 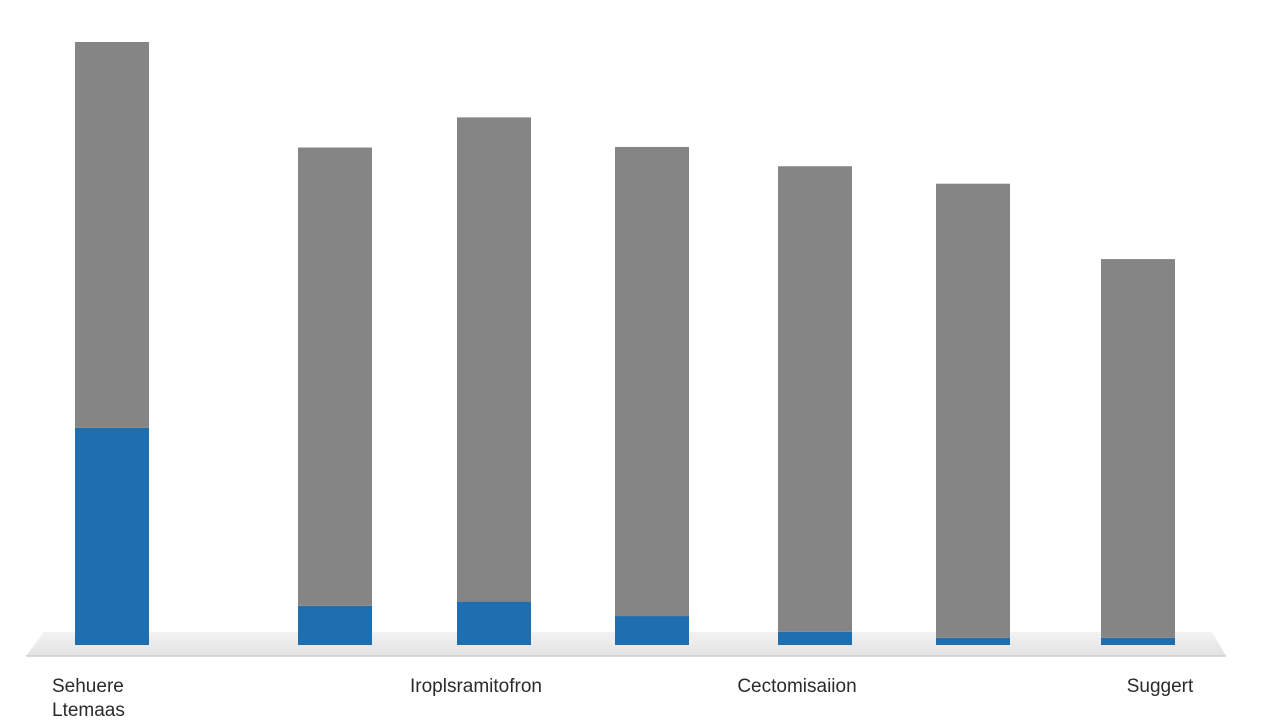 I want to click on category-label-4: Suggert, so click(x=1160, y=686).